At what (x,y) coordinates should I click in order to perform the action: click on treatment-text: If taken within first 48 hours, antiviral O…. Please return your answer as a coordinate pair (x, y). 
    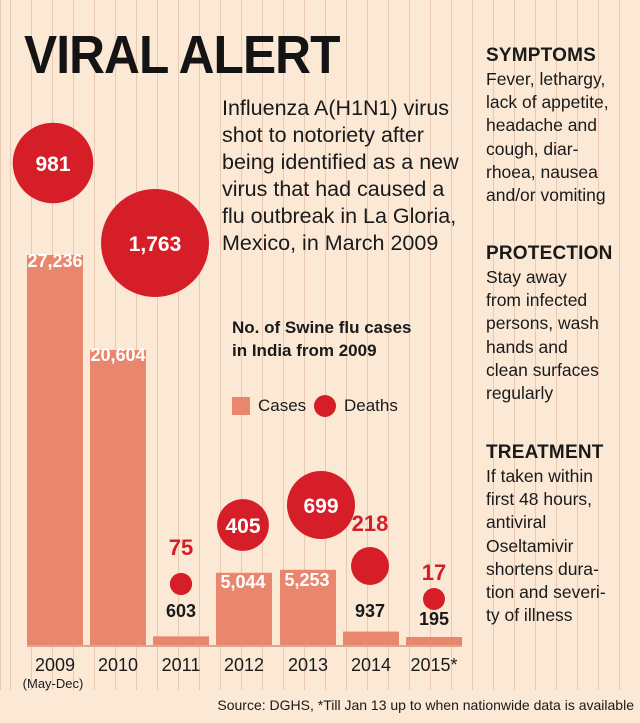
    Looking at the image, I should click on (546, 546).